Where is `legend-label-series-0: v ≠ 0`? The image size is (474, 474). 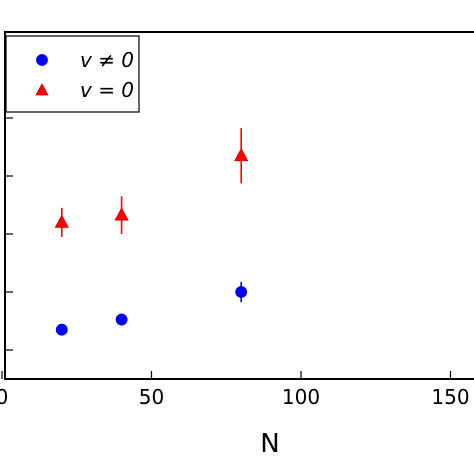 legend-label-series-0: v ≠ 0 is located at coordinates (107, 60).